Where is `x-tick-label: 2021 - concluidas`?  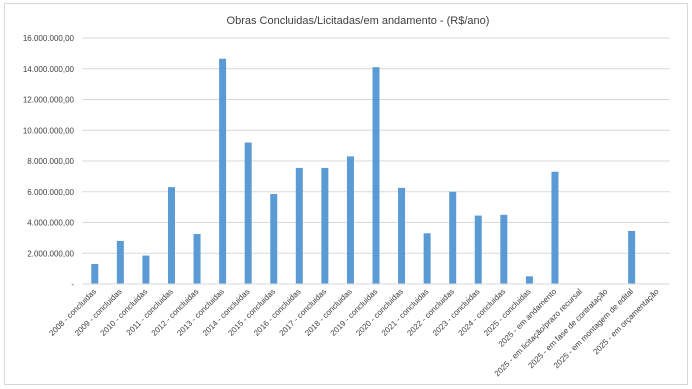 x-tick-label: 2021 - concluidas is located at coordinates (405, 312).